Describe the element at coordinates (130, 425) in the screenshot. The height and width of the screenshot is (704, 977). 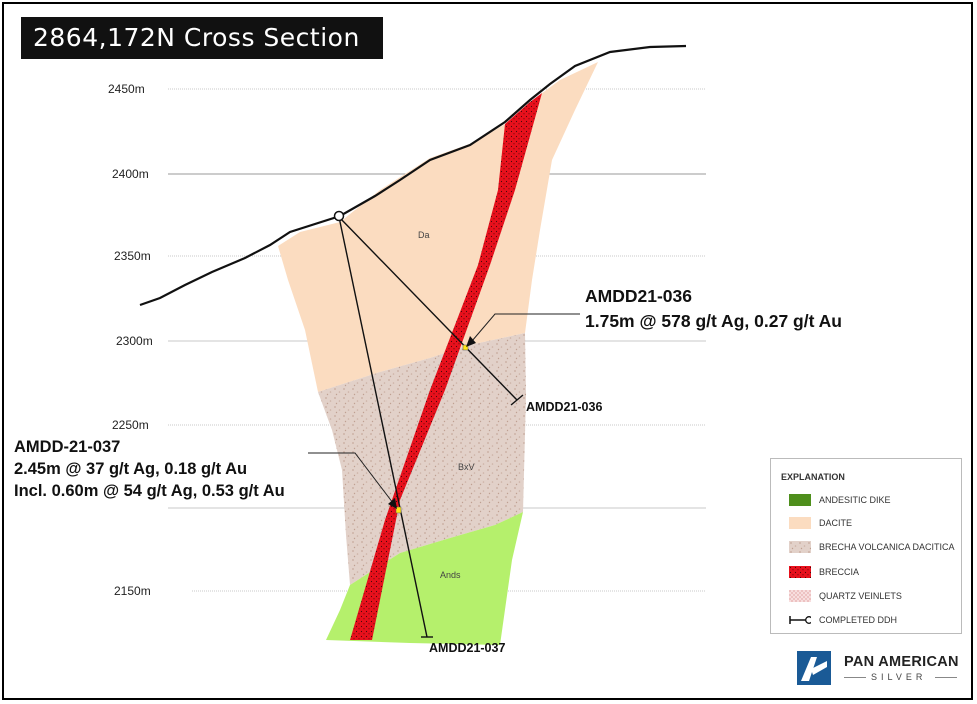
I see `elevation-label: 2250m` at that location.